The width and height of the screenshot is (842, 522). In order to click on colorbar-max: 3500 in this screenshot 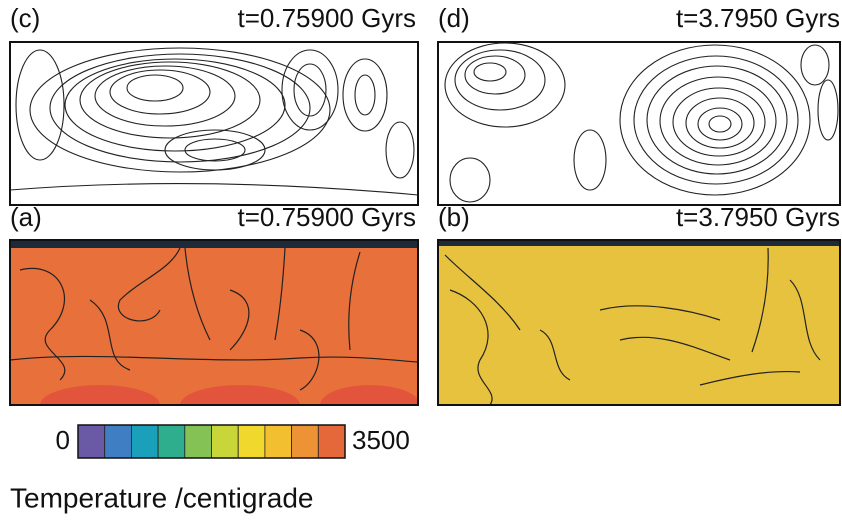, I will do `click(381, 440)`.